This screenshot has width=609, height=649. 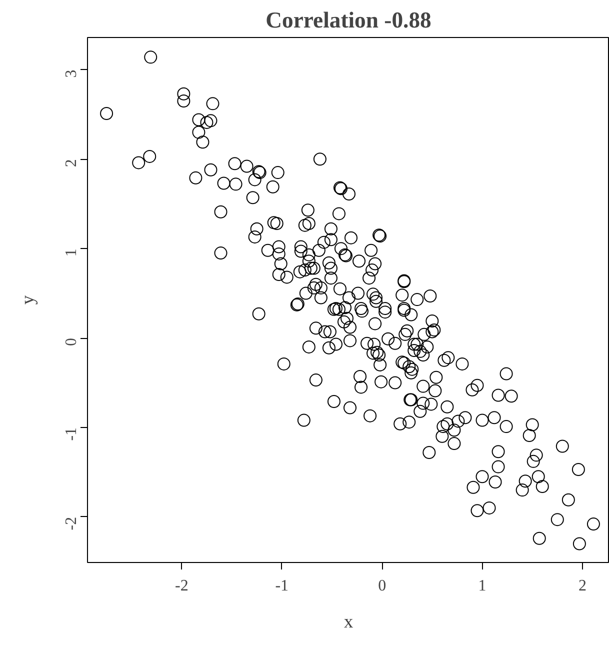 What do you see at coordinates (349, 622) in the screenshot?
I see `x-axis-title: x` at bounding box center [349, 622].